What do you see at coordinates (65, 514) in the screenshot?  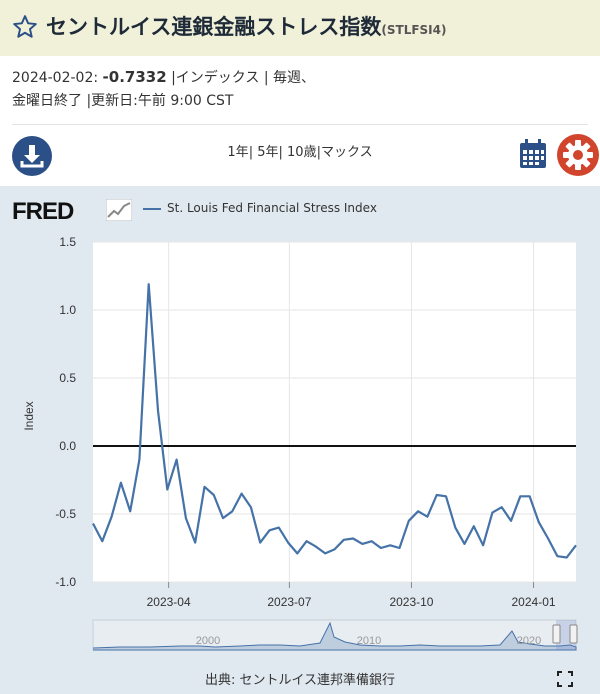 I see `y-tick-label: -0.5` at bounding box center [65, 514].